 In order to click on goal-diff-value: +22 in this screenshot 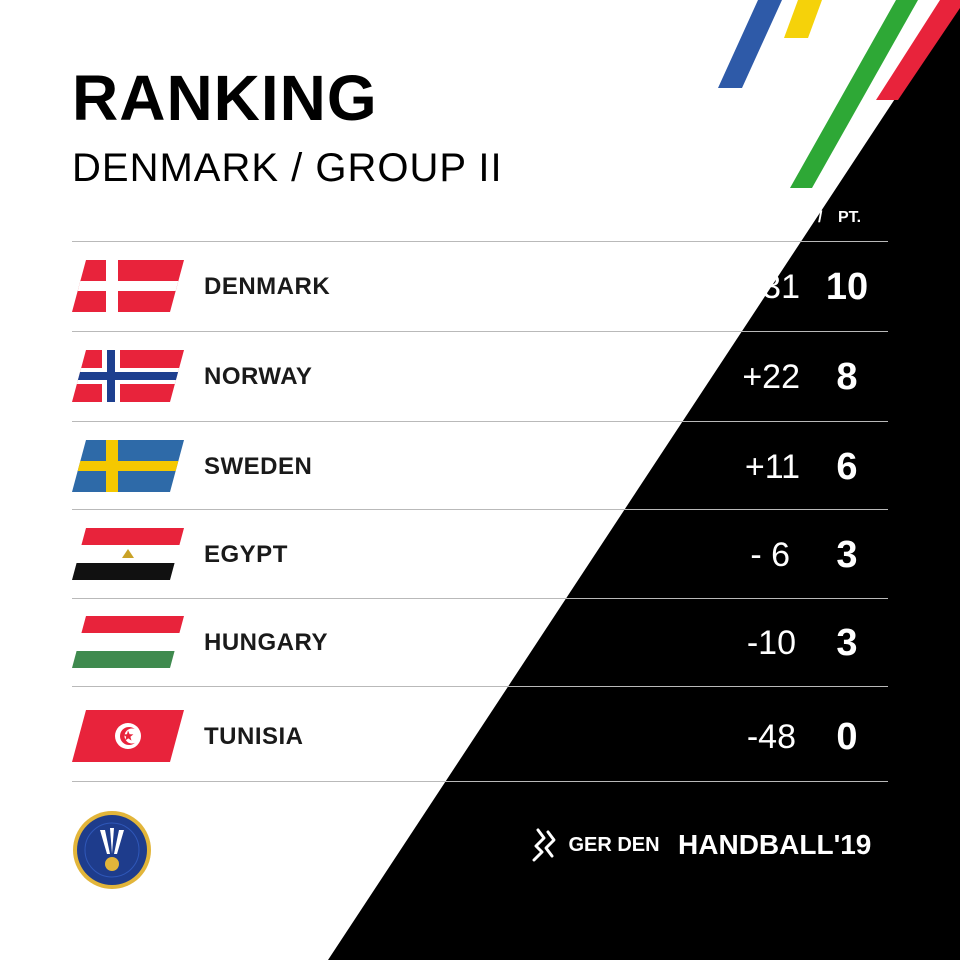, I will do `click(771, 377)`.